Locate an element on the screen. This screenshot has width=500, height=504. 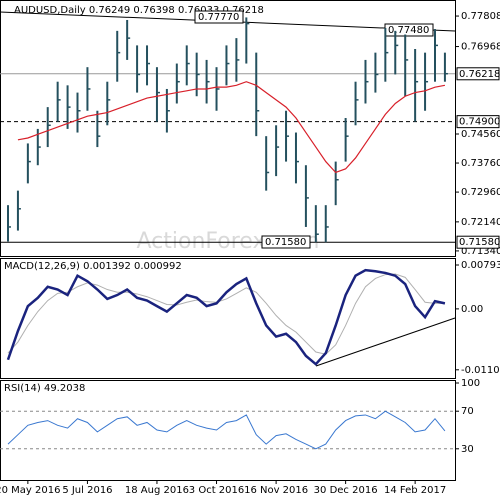
annotation: 0.77480 is located at coordinates (408, 30).